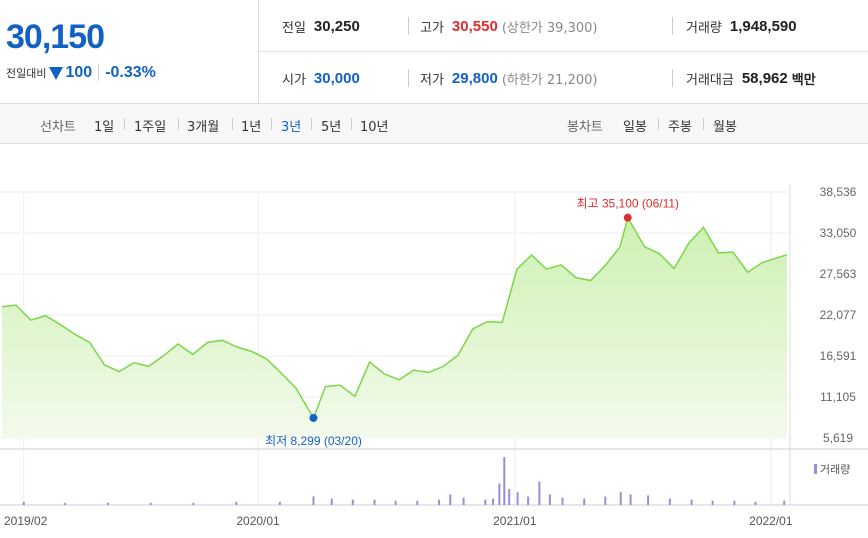 Image resolution: width=868 pixels, height=538 pixels. Describe the element at coordinates (432, 28) in the screenshot. I see `day-high-label: 고가` at that location.